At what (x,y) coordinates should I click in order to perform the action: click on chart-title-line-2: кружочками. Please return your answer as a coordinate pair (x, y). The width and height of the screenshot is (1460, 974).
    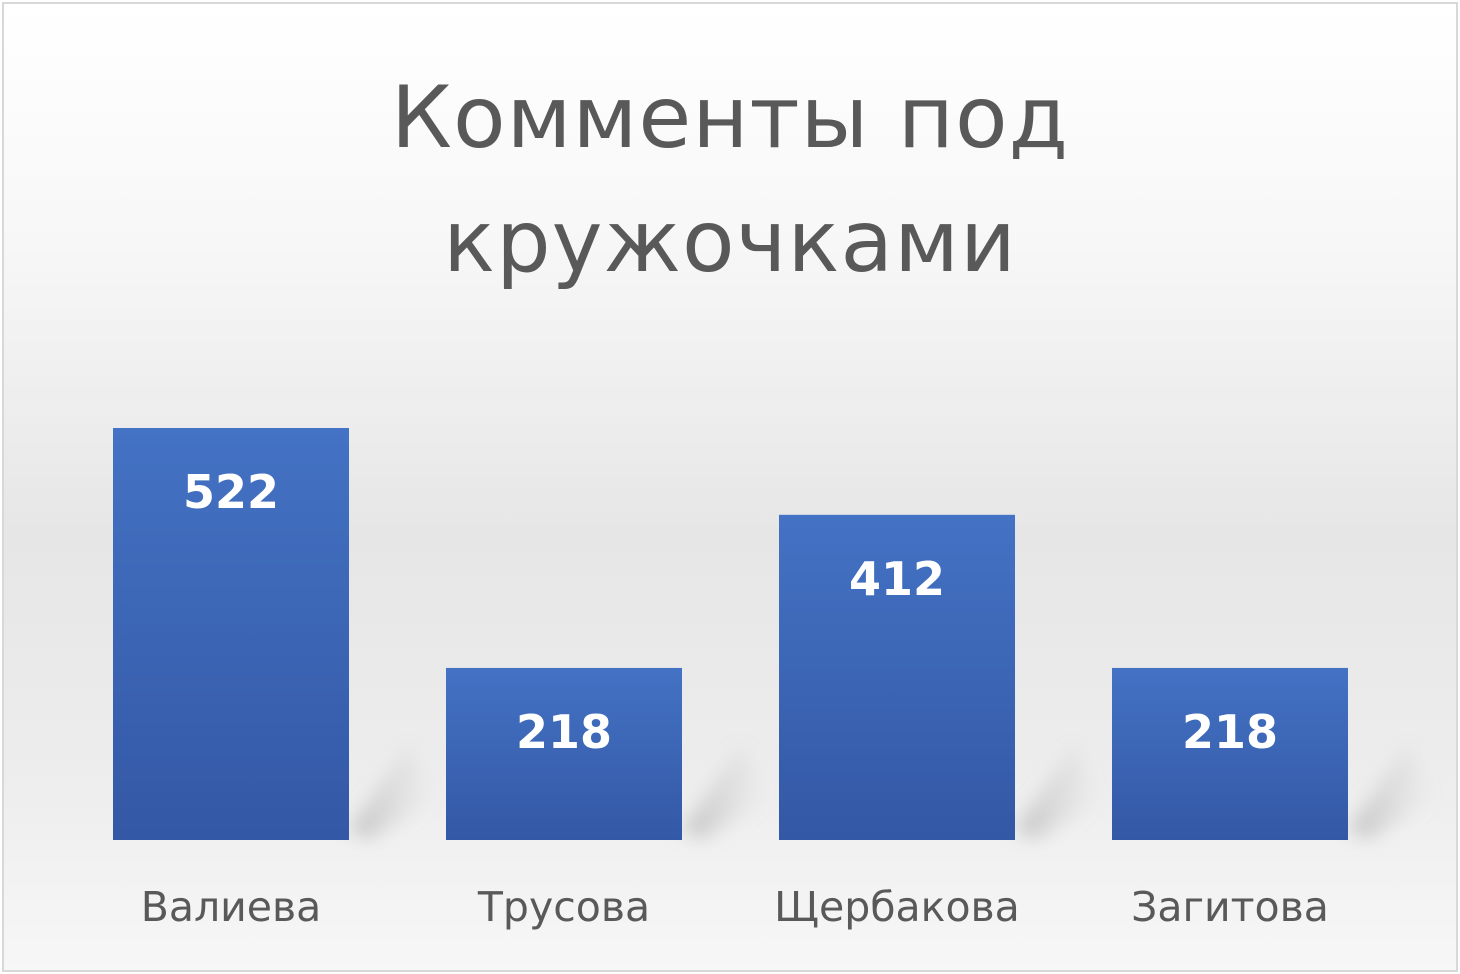
    Looking at the image, I should click on (730, 242).